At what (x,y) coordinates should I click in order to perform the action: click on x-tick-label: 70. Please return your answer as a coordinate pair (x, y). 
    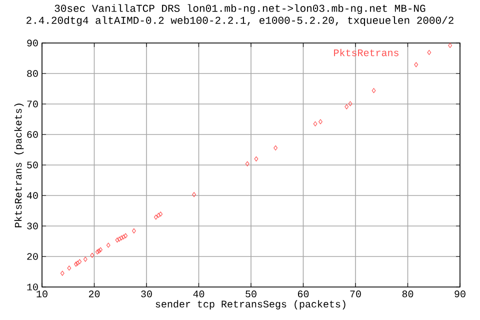
    Looking at the image, I should click on (355, 294).